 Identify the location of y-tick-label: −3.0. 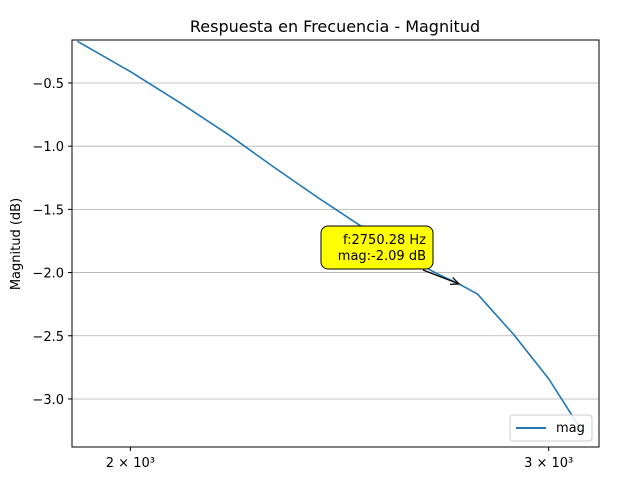
(48, 400).